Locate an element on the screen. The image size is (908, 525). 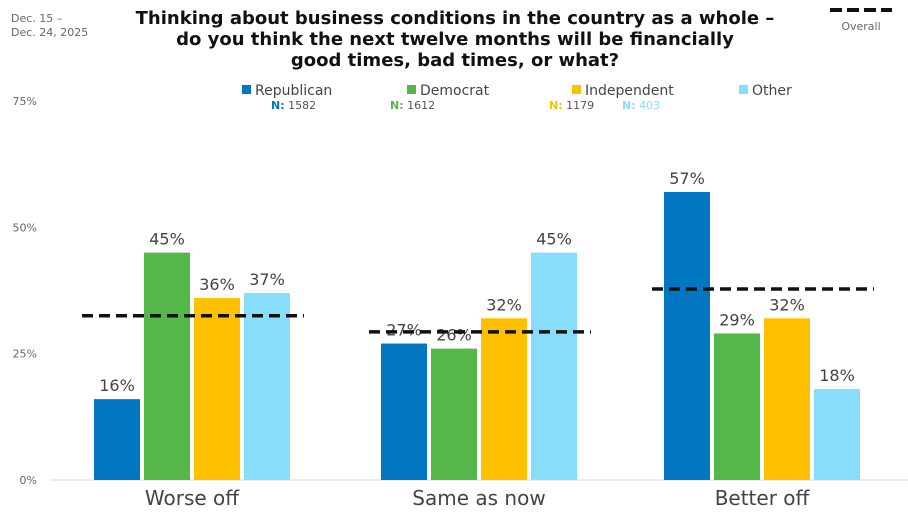
y-tick-label: 0% is located at coordinates (28, 480).